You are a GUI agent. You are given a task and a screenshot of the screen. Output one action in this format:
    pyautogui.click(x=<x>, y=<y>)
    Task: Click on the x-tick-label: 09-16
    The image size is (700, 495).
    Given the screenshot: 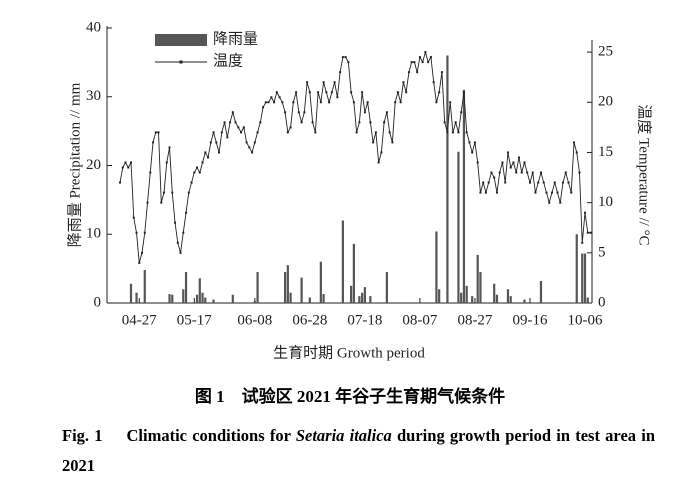 What is the action you would take?
    pyautogui.click(x=529, y=320)
    